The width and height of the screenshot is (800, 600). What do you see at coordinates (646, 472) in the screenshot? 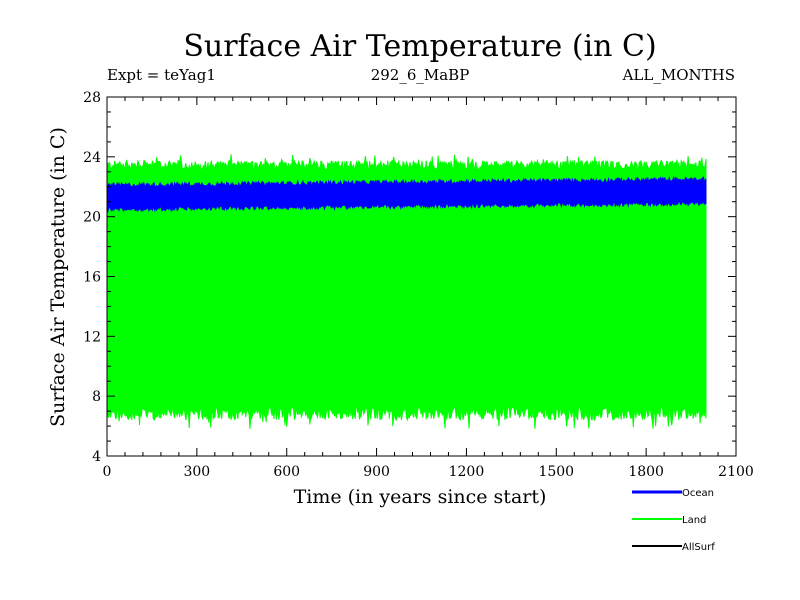
I see `x-tick-label: 1800` at bounding box center [646, 472].